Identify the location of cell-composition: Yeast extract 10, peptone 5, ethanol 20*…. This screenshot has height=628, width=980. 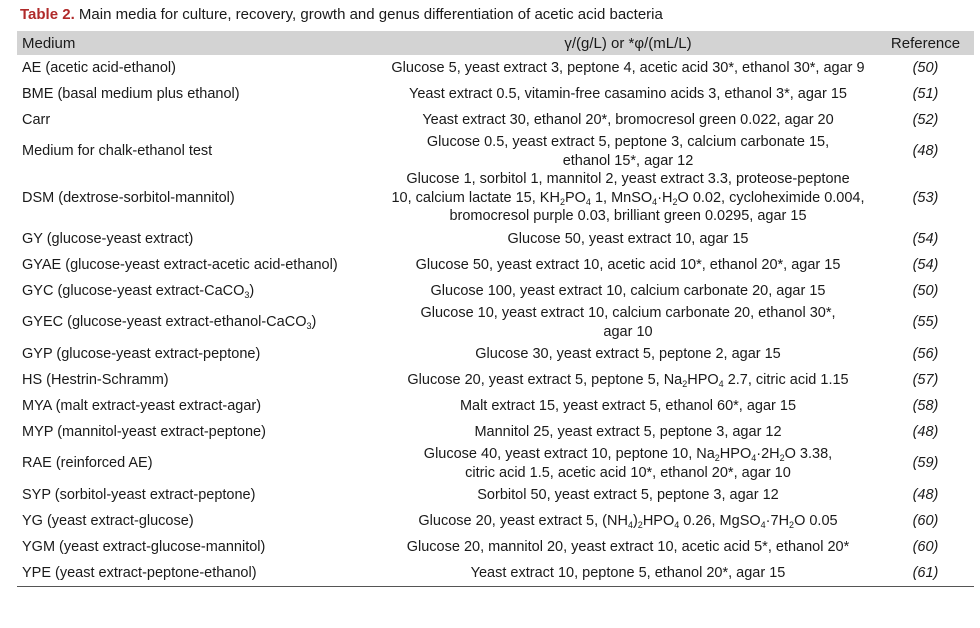
(628, 572).